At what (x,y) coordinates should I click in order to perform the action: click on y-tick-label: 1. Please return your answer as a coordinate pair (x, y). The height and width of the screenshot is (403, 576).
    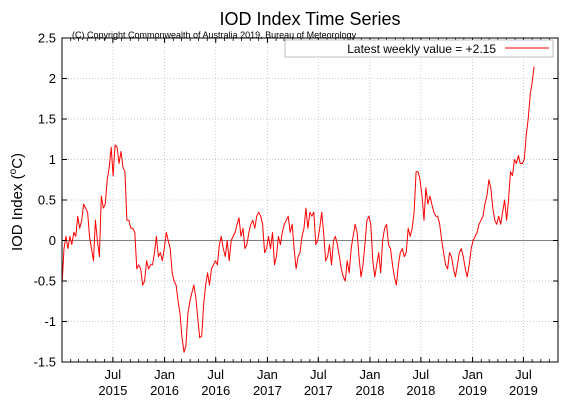
    Looking at the image, I should click on (52, 159).